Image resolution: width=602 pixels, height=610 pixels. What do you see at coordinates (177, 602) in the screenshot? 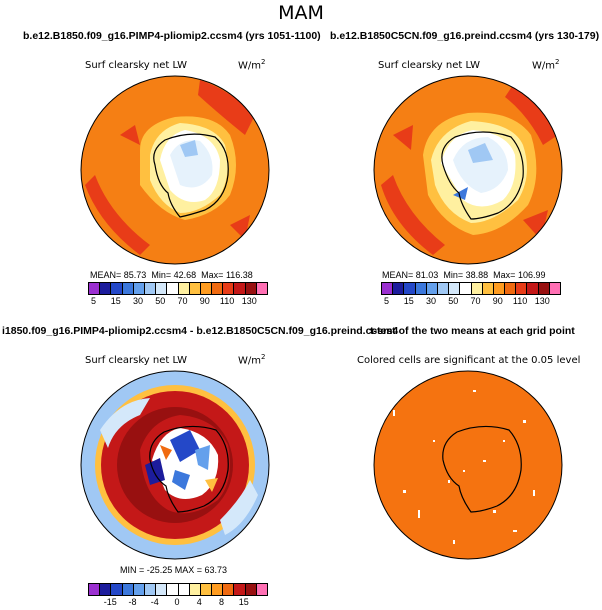
I see `colorbar-tick-label: 0` at bounding box center [177, 602].